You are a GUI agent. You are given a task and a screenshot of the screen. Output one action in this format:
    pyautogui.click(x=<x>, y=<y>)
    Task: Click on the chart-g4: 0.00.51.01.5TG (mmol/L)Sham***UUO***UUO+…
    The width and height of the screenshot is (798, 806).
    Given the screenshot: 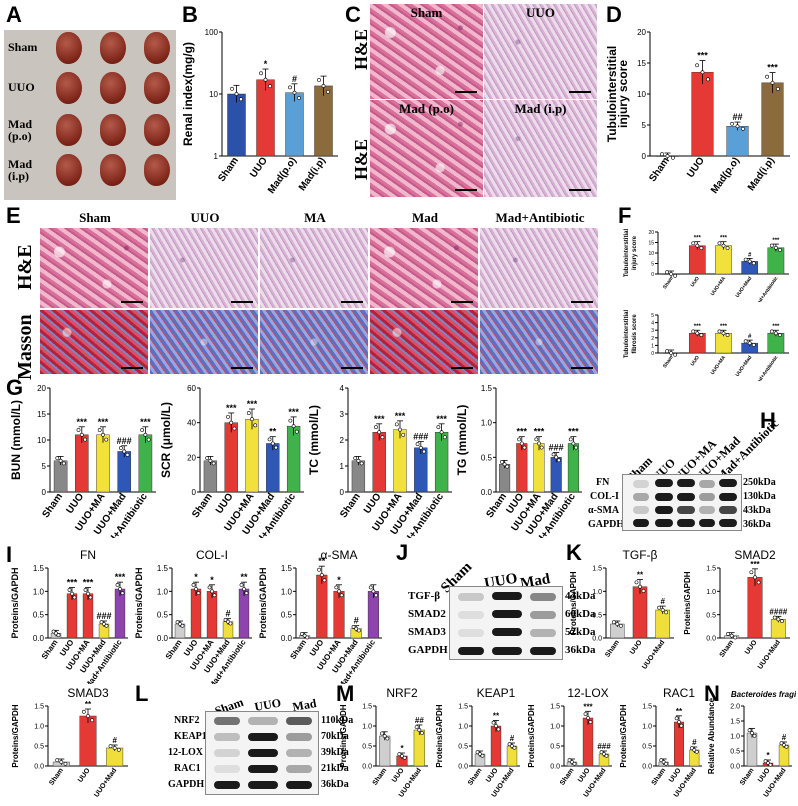 What is the action you would take?
    pyautogui.click(x=519, y=461)
    